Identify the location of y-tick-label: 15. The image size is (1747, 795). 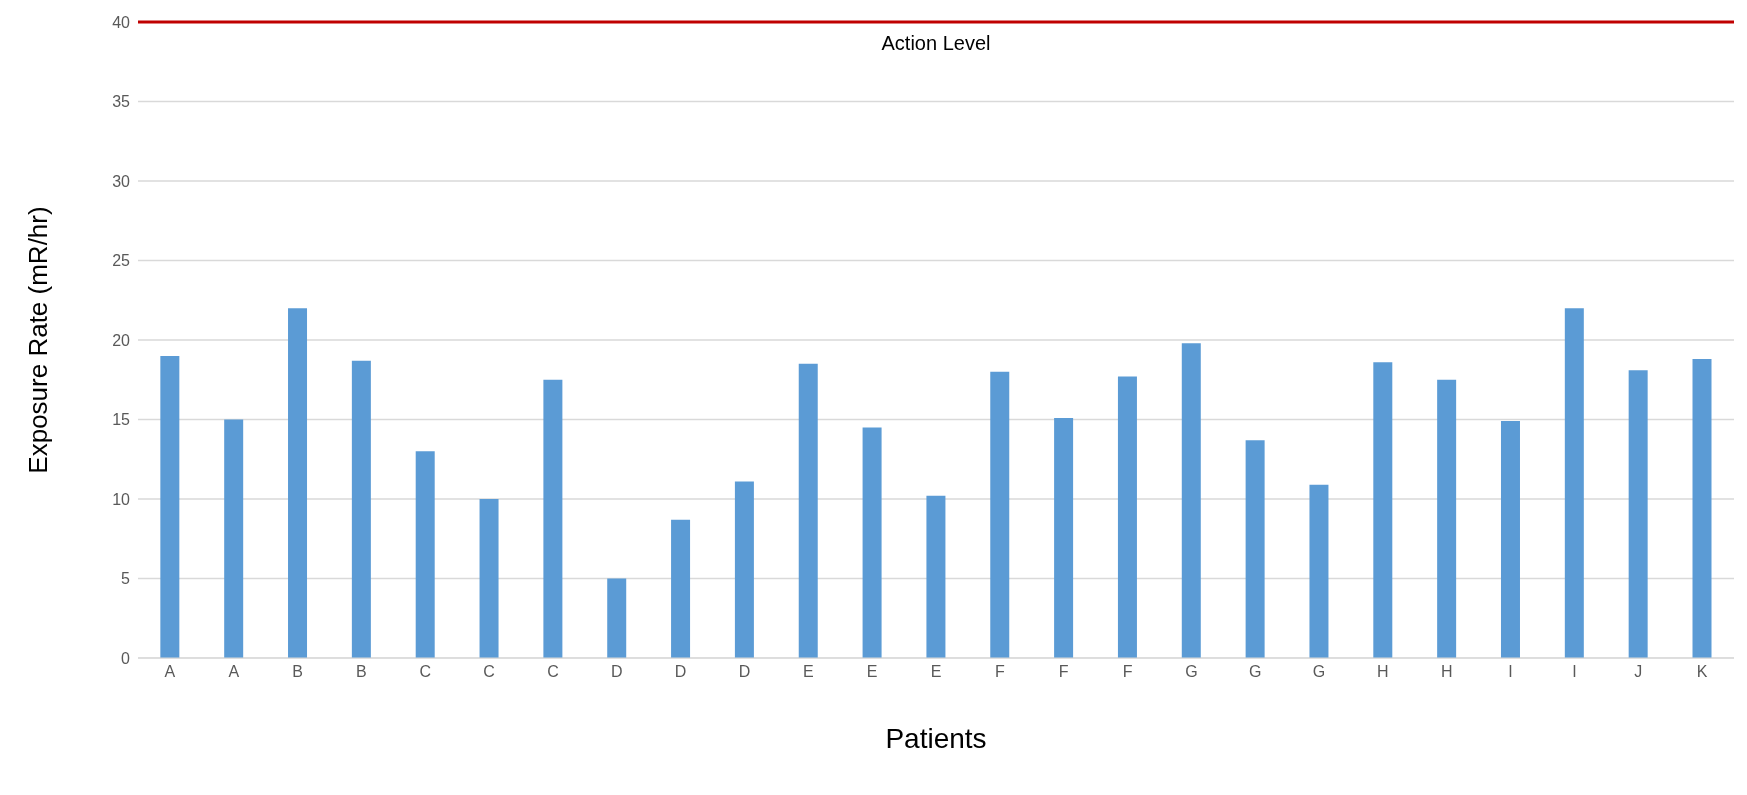
(121, 420).